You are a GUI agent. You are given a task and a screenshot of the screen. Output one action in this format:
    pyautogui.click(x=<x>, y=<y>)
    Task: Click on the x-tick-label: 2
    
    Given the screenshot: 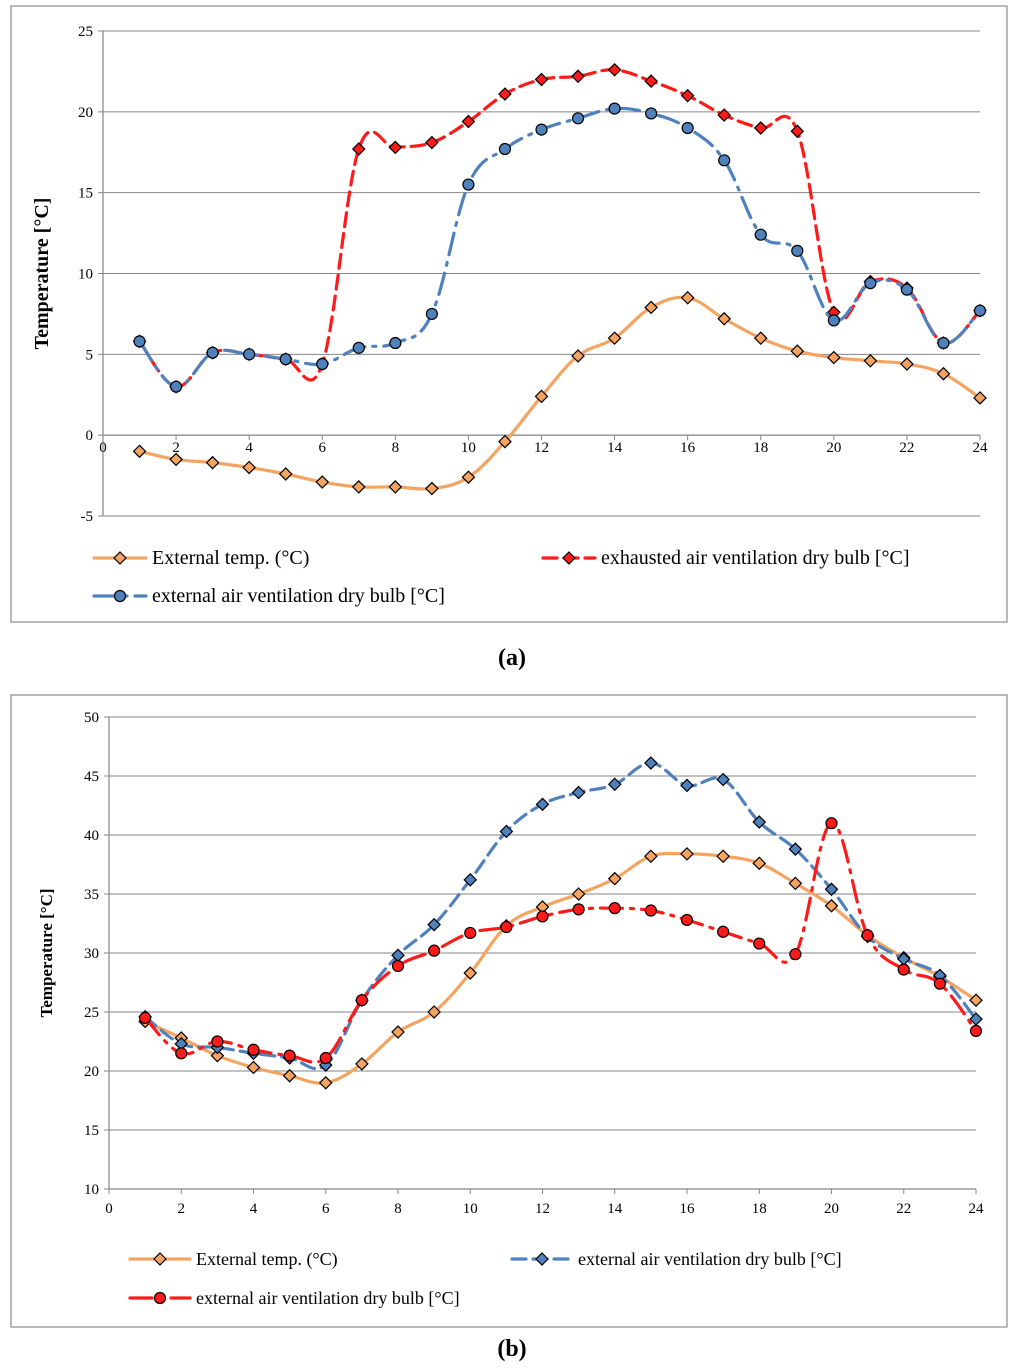 What is the action you would take?
    pyautogui.click(x=176, y=448)
    